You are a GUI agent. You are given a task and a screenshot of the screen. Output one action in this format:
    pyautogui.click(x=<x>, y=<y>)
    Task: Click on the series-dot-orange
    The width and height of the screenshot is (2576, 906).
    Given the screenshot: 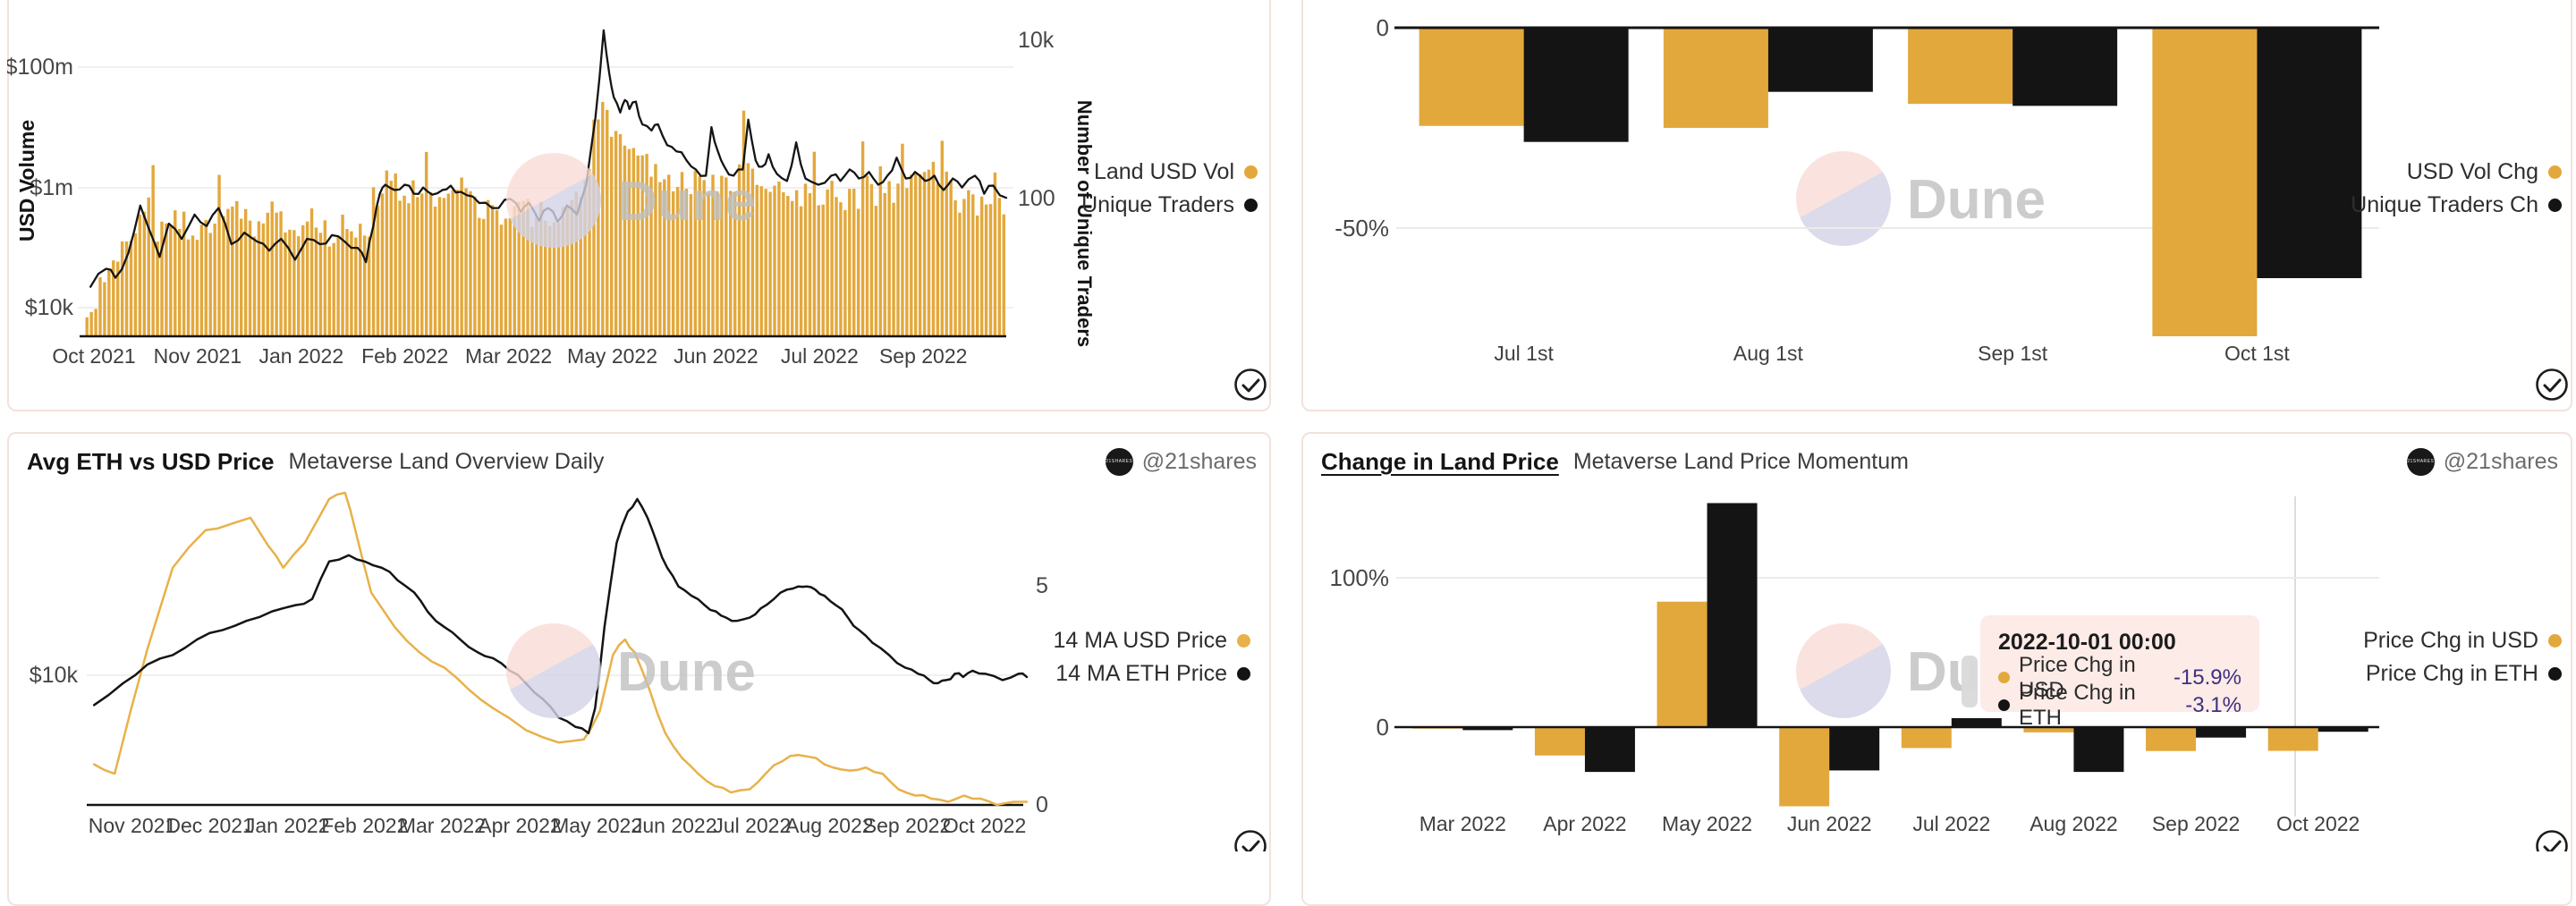 What is the action you would take?
    pyautogui.click(x=2004, y=677)
    